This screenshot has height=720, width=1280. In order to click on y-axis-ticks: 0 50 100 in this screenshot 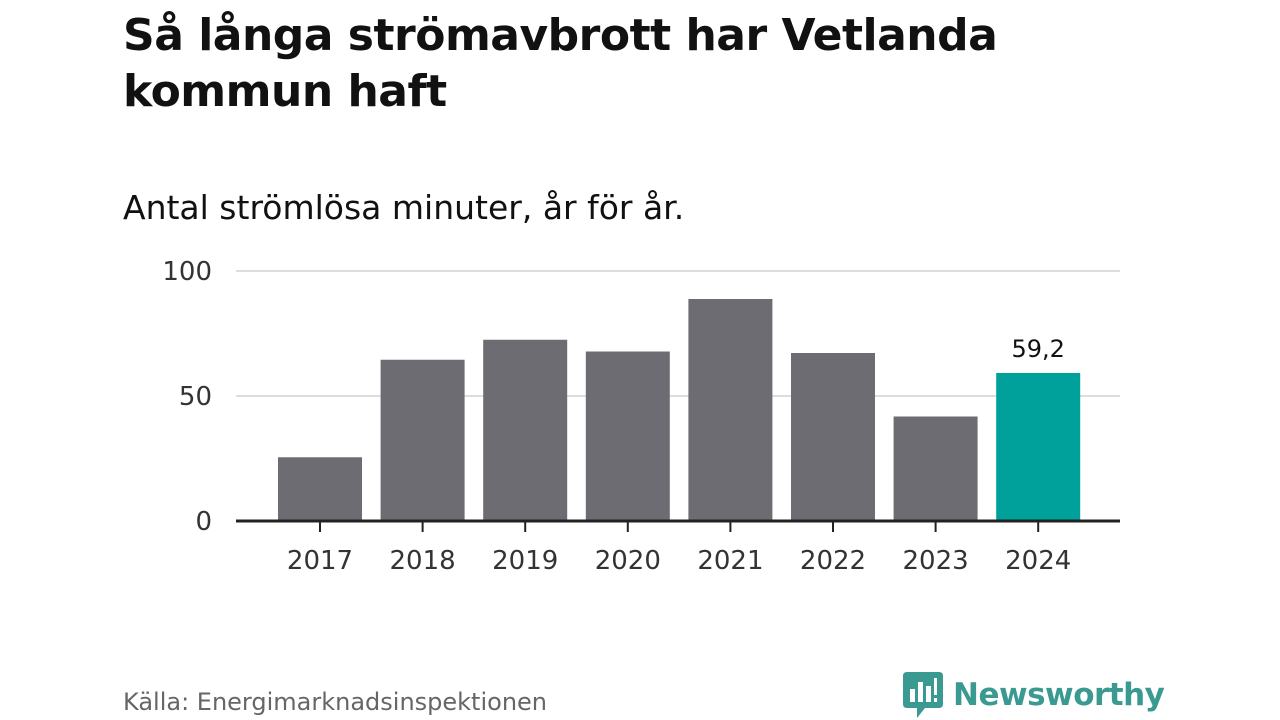, I will do `click(187, 397)`.